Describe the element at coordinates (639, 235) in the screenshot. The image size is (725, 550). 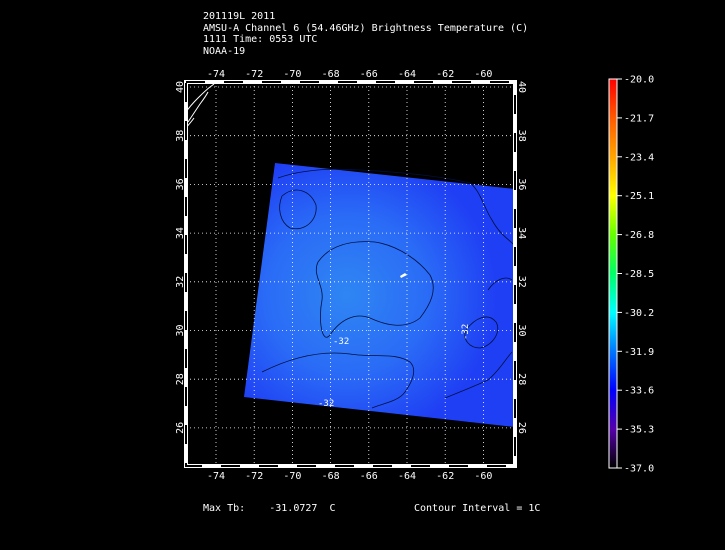
I see `colorbar-label: -26.8` at that location.